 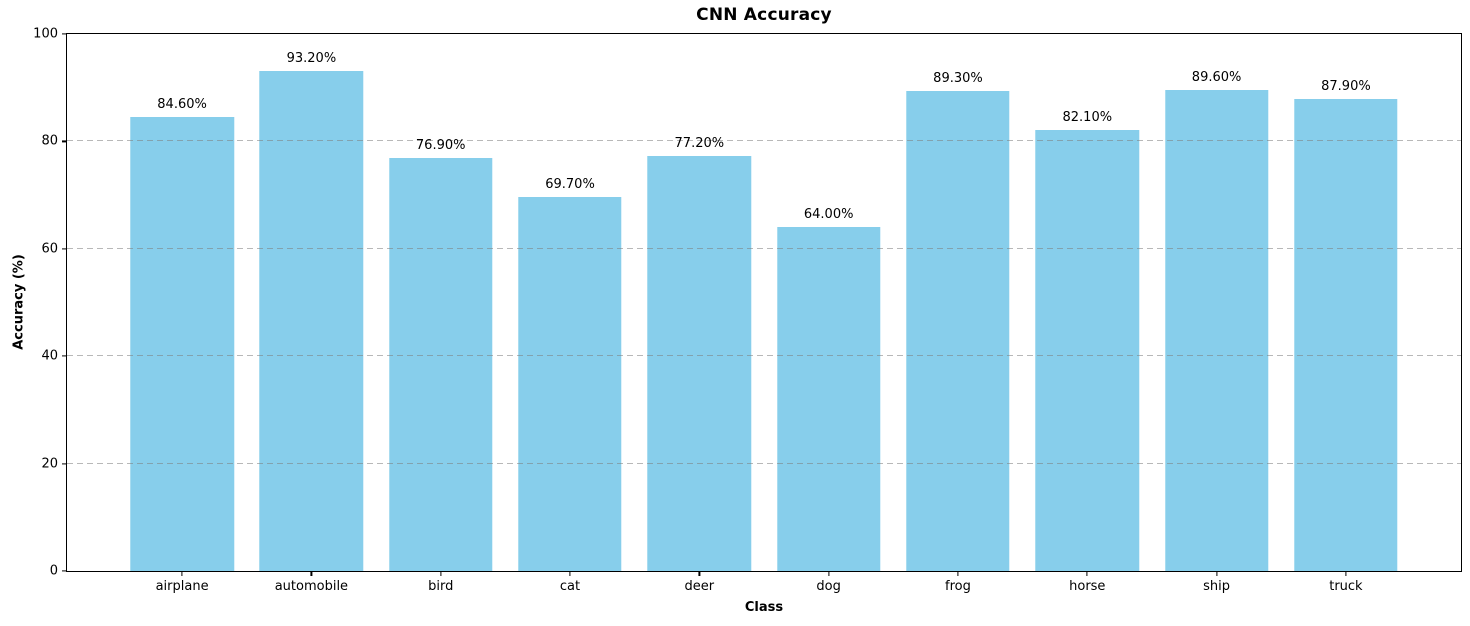 What do you see at coordinates (49, 249) in the screenshot?
I see `y-tick-label: 60` at bounding box center [49, 249].